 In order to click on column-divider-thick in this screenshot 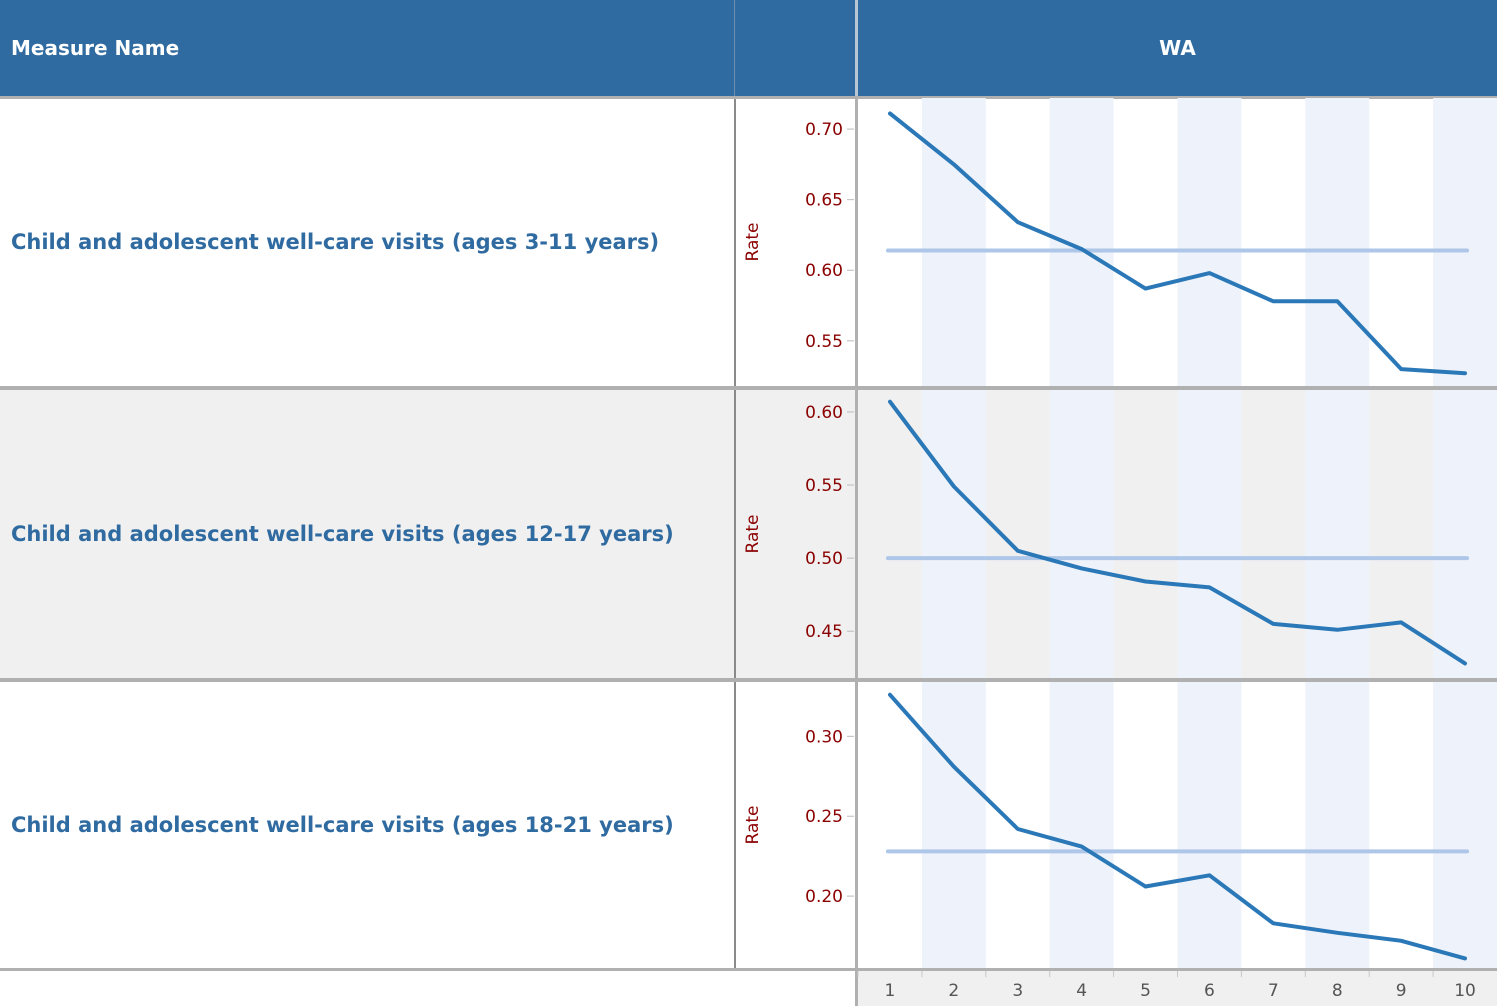, I will do `click(856, 551)`.